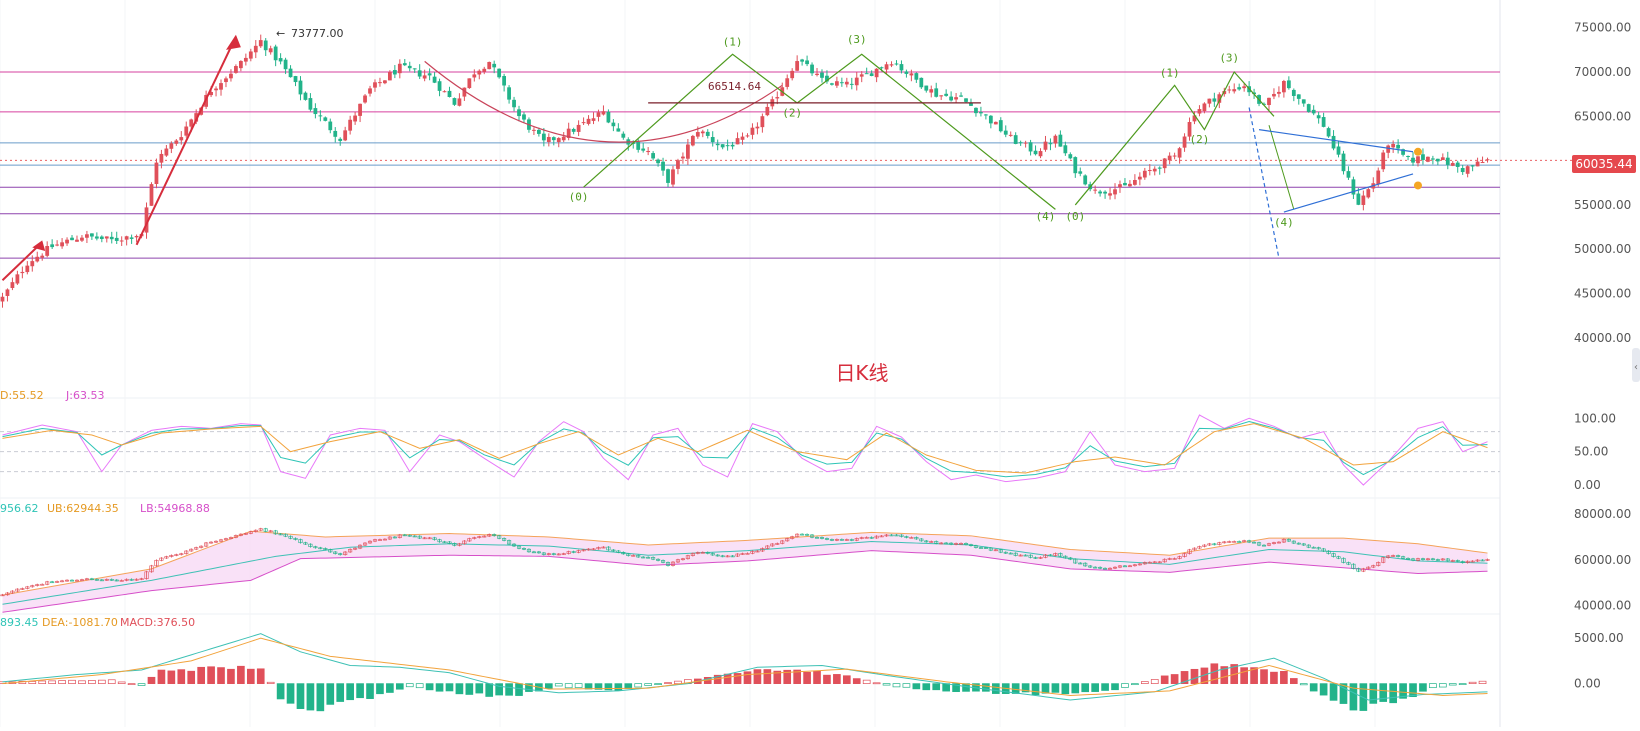 The image size is (1640, 731). I want to click on price-tick-label: 70000.00, so click(1602, 72).